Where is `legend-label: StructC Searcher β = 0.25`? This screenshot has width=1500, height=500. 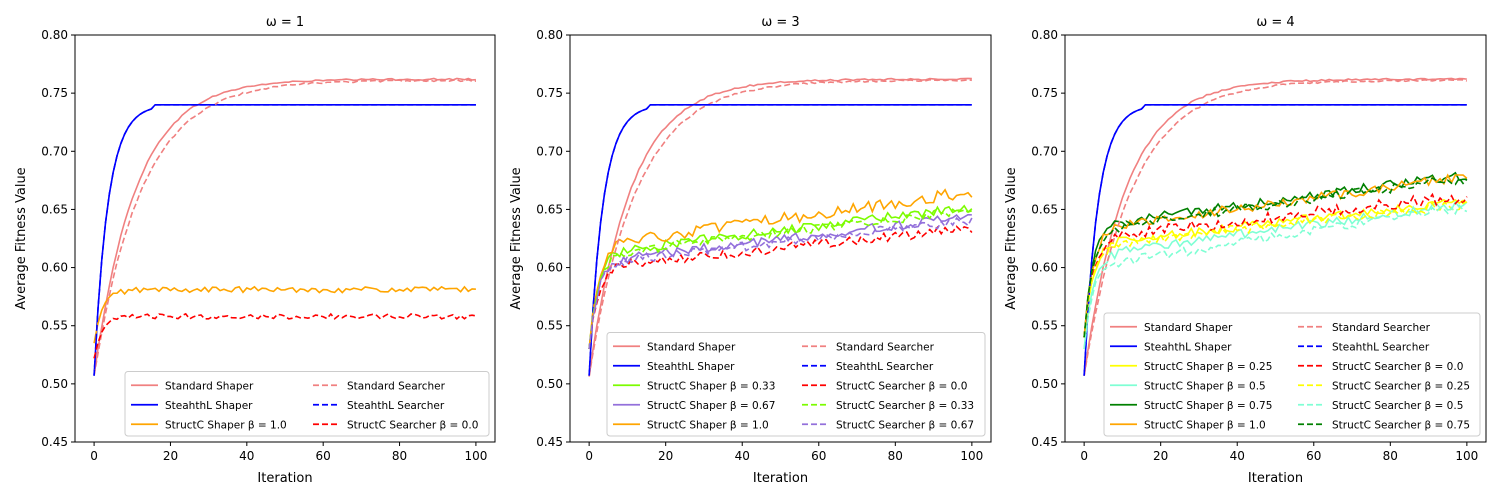 legend-label: StructC Searcher β = 0.25 is located at coordinates (1401, 386).